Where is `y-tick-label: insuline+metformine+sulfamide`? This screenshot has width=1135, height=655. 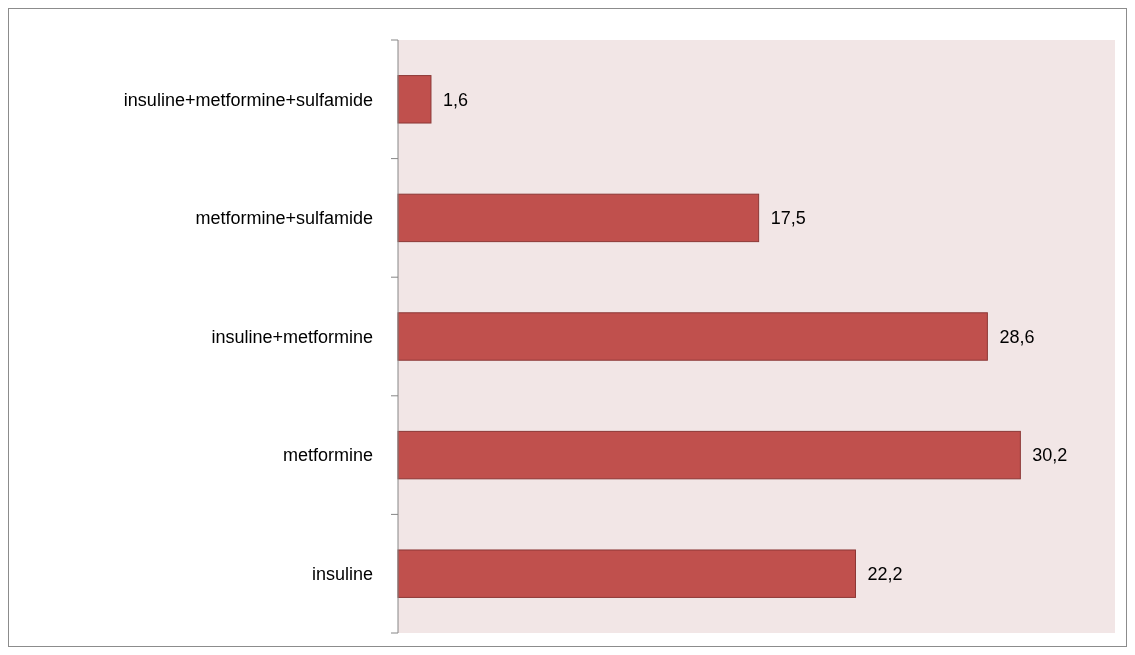
y-tick-label: insuline+metformine+sulfamide is located at coordinates (248, 99).